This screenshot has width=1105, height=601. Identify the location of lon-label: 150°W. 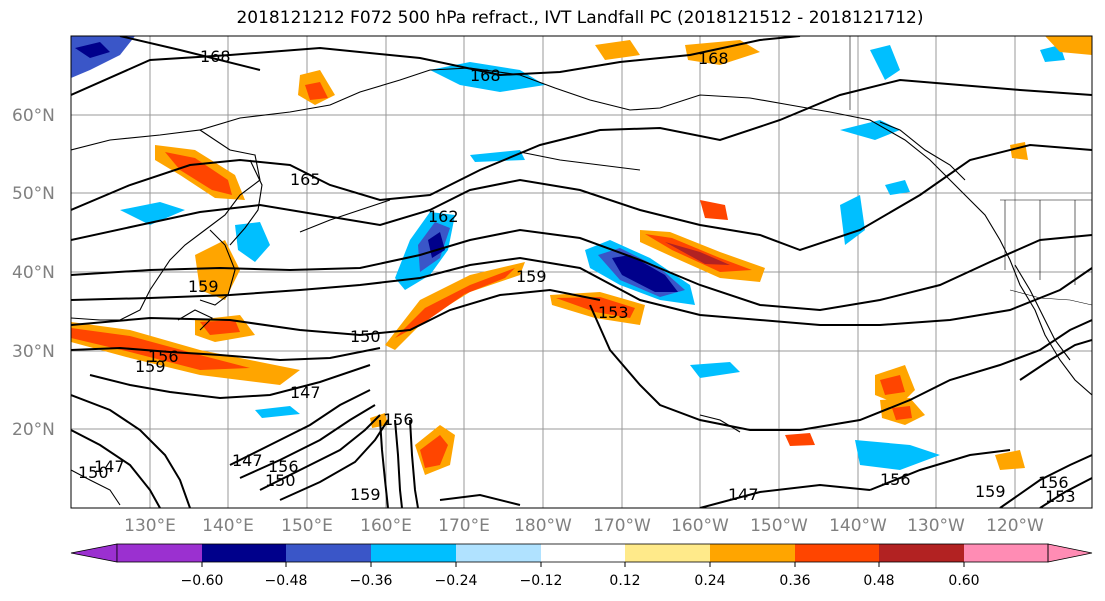
(779, 526).